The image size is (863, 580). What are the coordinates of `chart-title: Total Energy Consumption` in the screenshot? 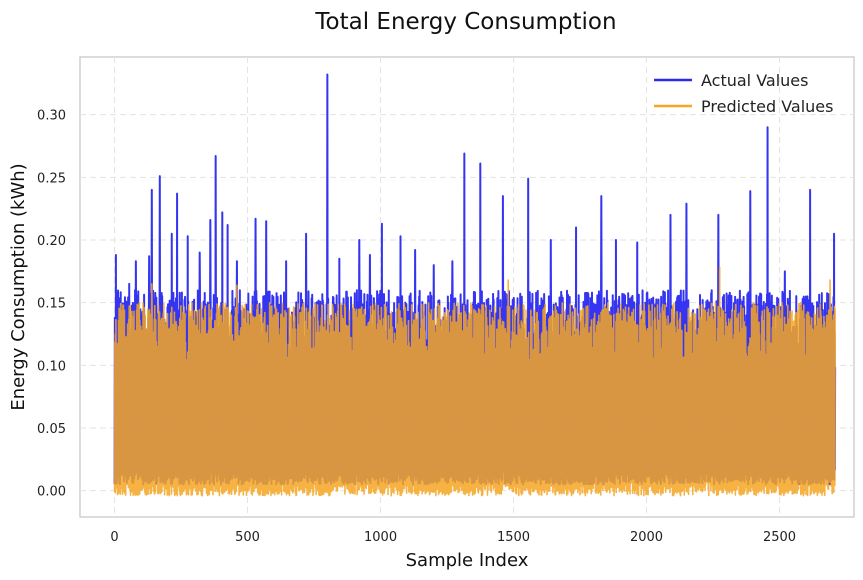 It's located at (465, 22).